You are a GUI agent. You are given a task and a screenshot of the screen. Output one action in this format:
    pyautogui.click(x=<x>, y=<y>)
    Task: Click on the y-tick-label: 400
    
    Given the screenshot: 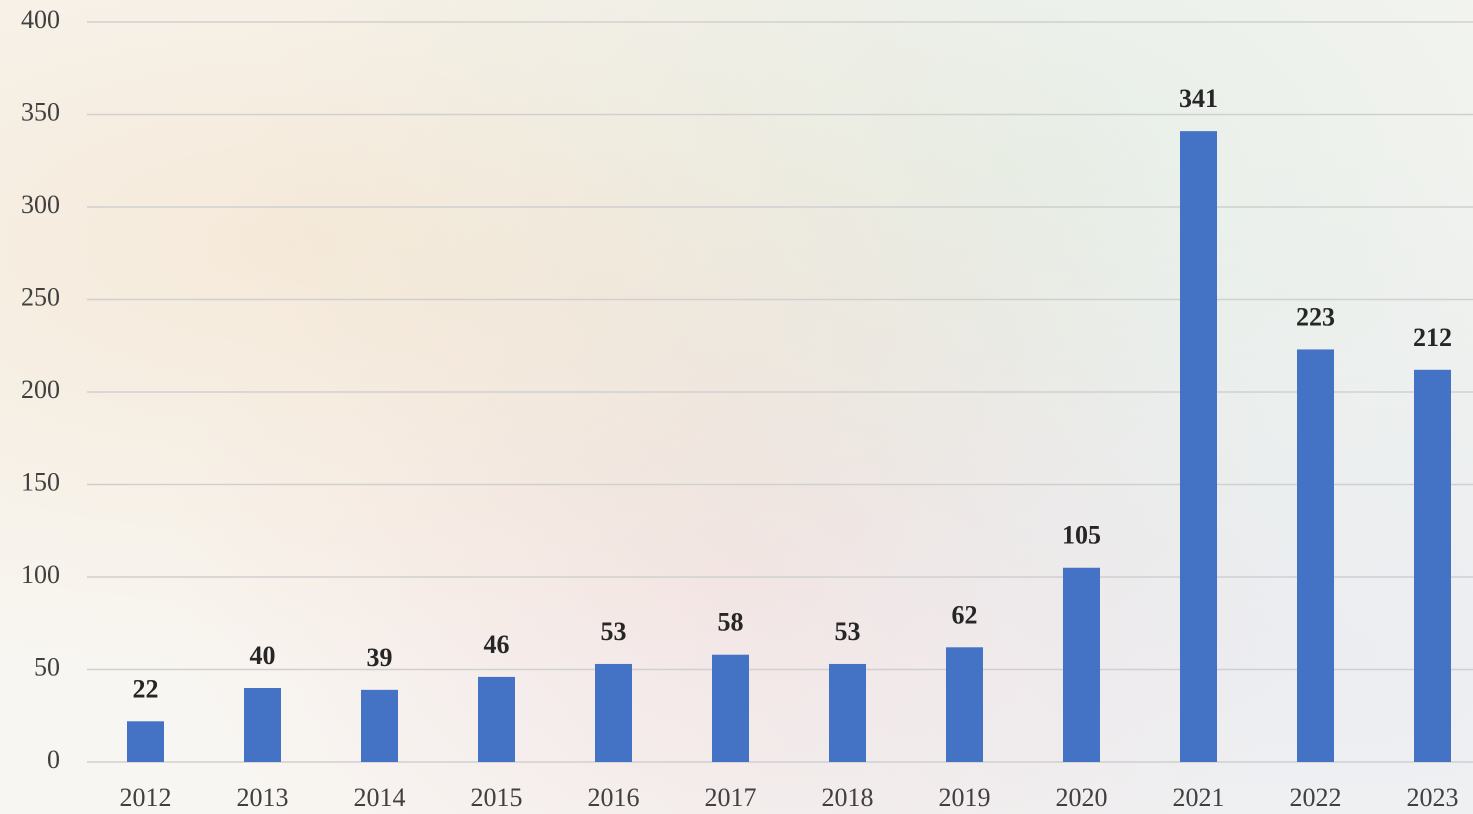 What is the action you would take?
    pyautogui.click(x=40, y=19)
    